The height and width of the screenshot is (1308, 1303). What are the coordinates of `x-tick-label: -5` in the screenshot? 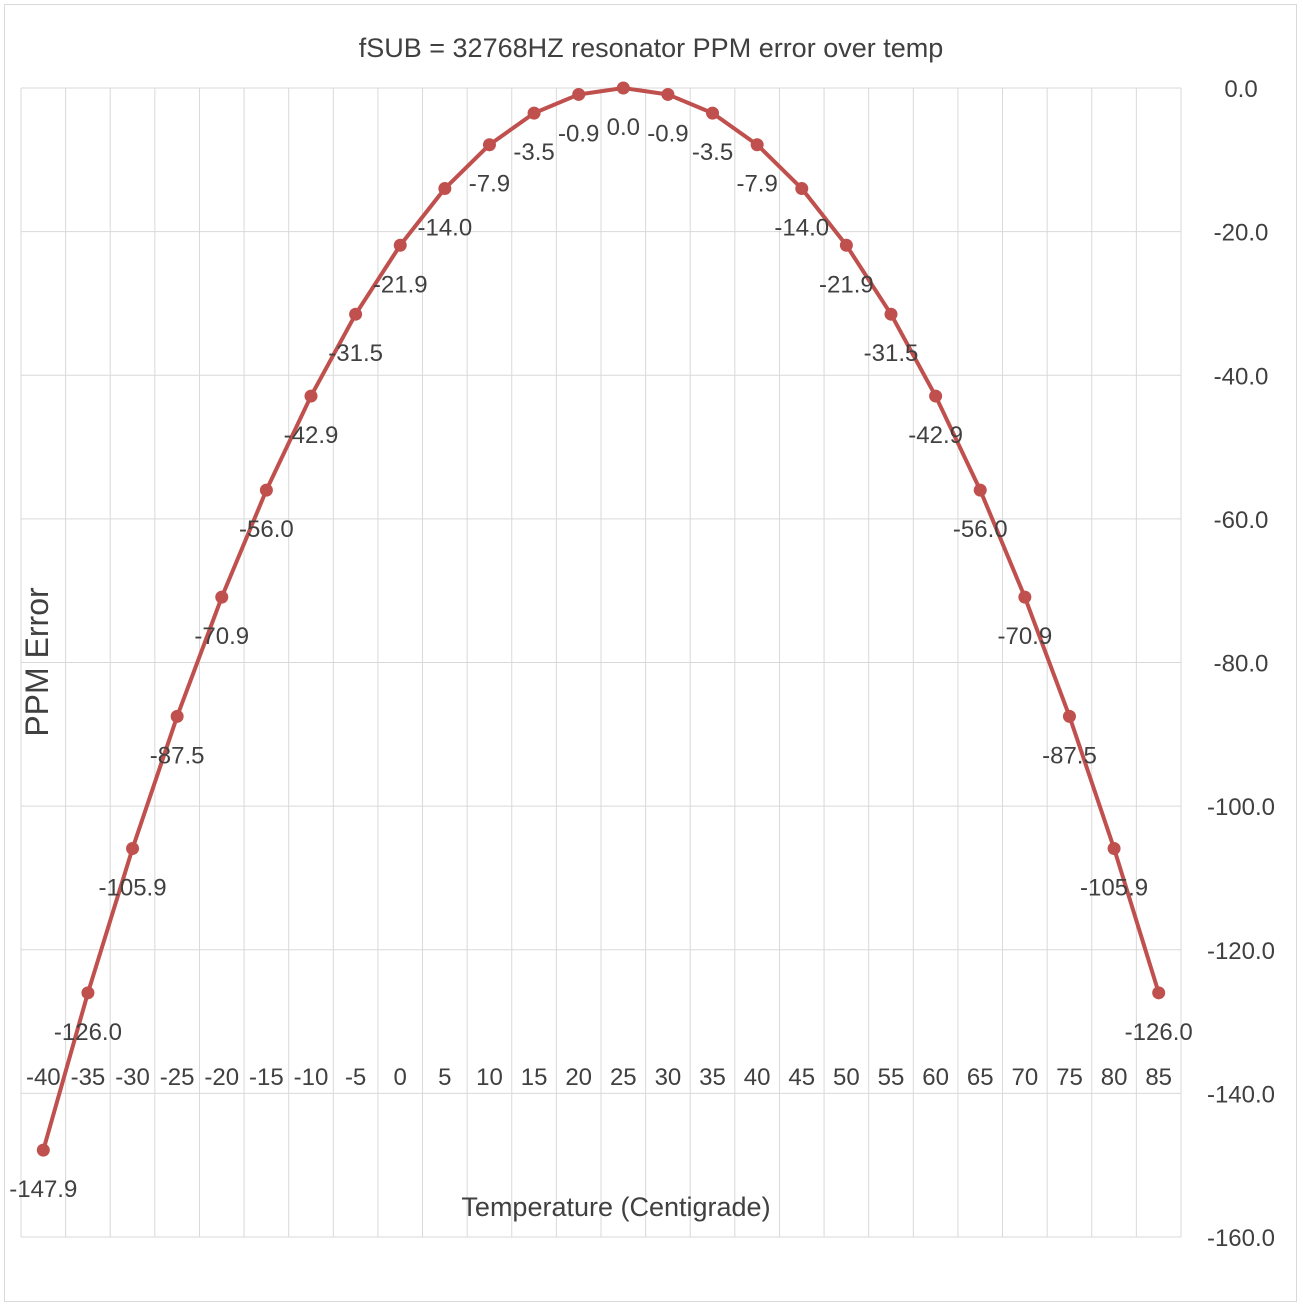 It's located at (355, 1077).